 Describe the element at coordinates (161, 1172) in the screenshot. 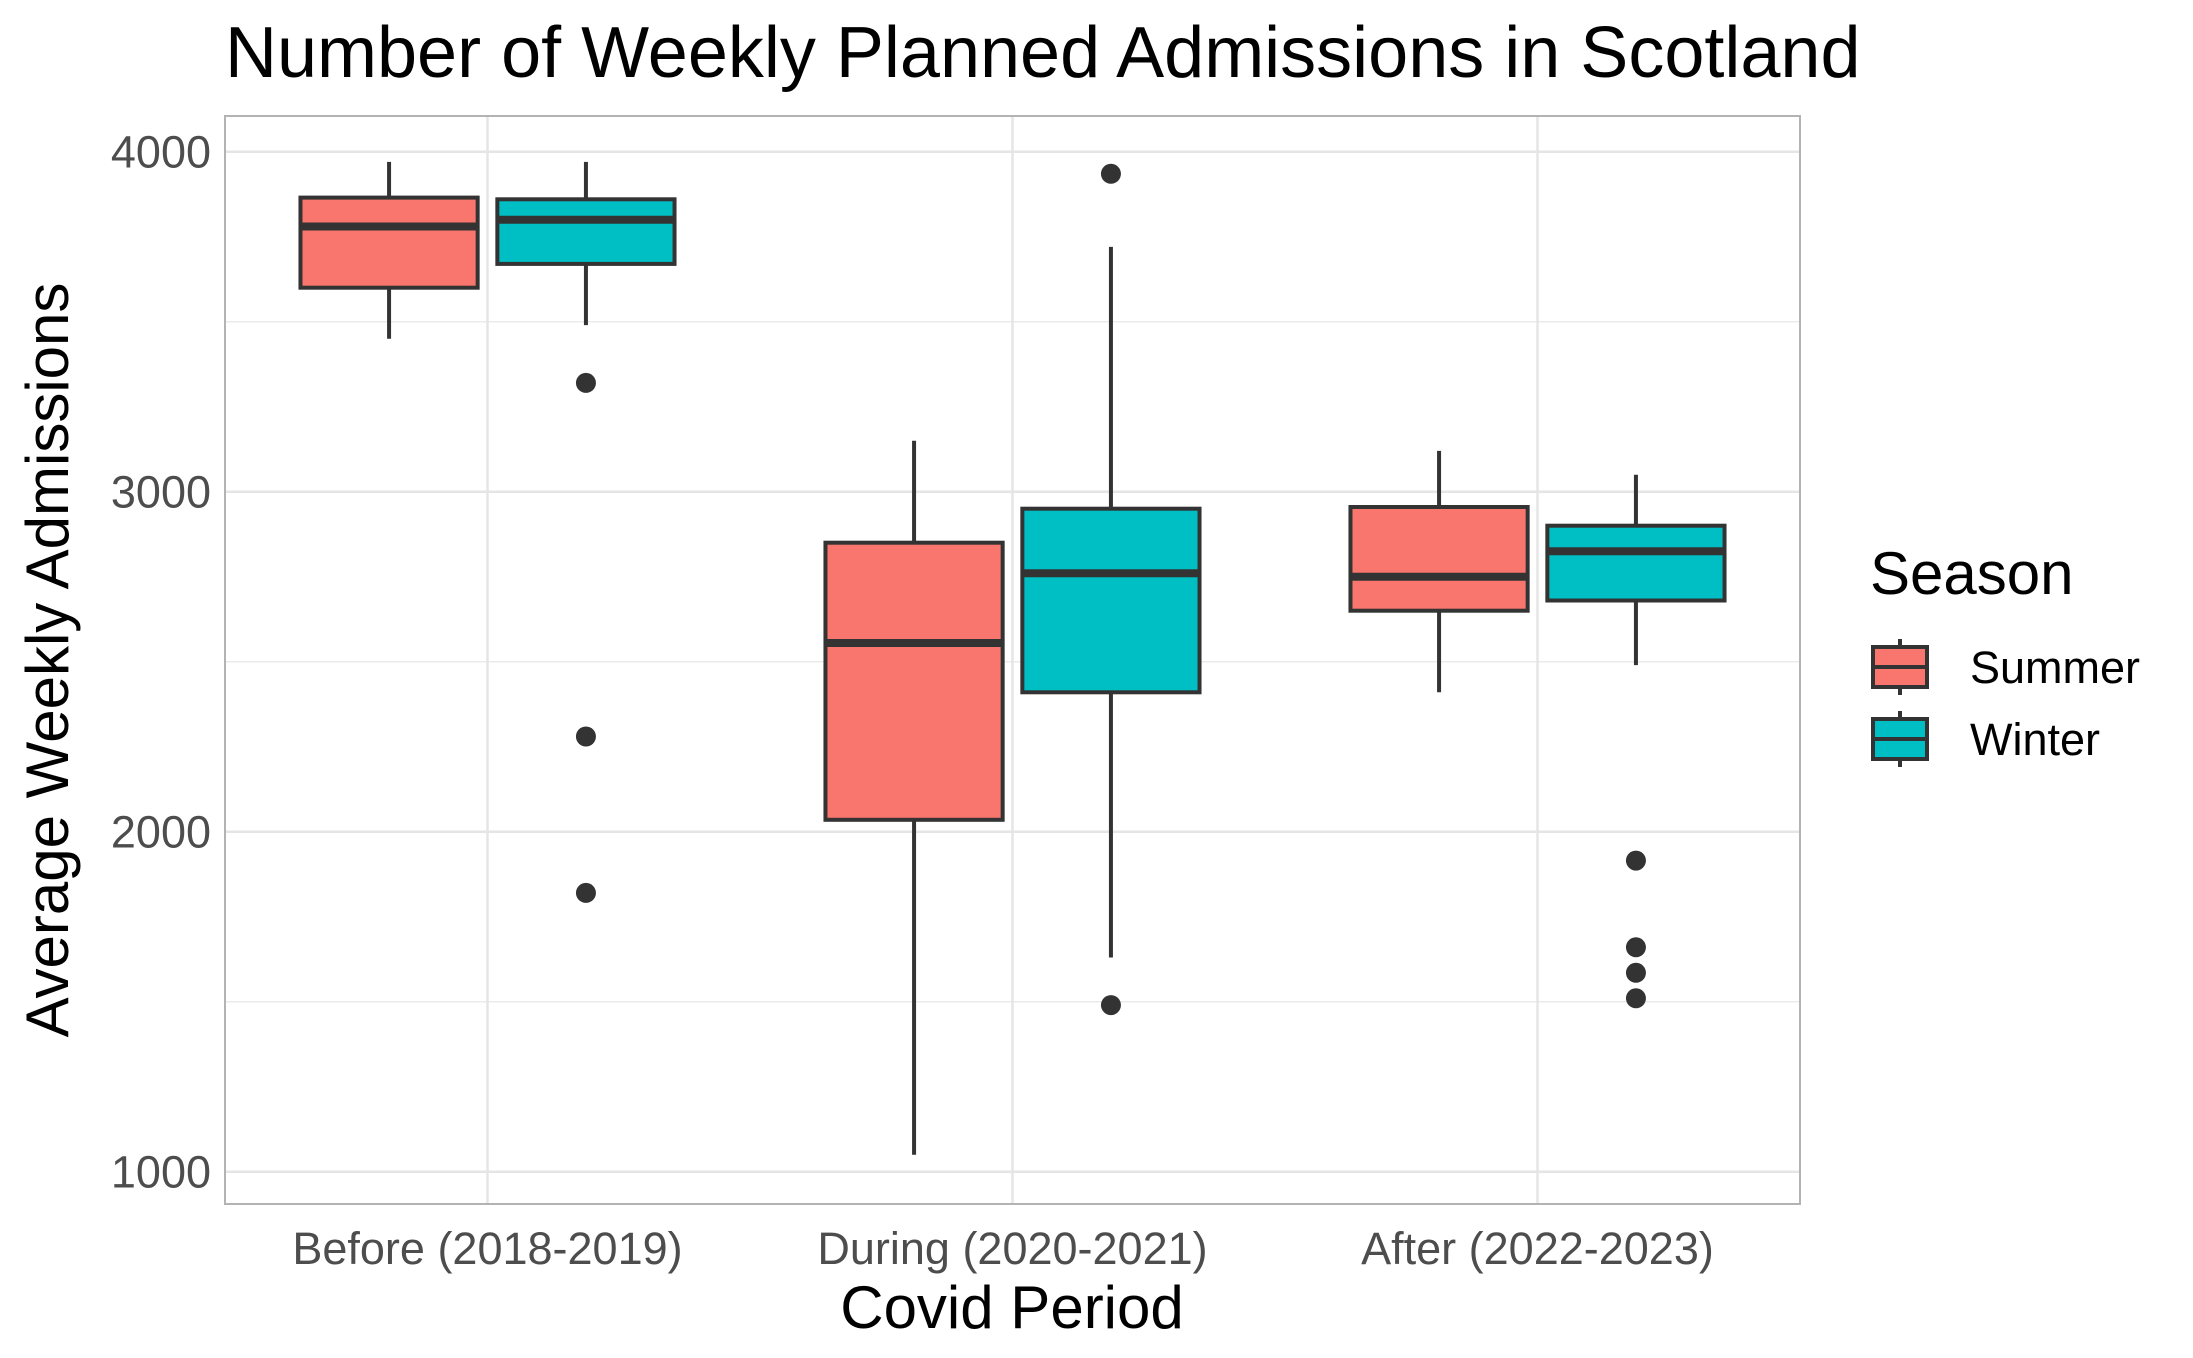

I see `y-tick-label: 1000` at that location.